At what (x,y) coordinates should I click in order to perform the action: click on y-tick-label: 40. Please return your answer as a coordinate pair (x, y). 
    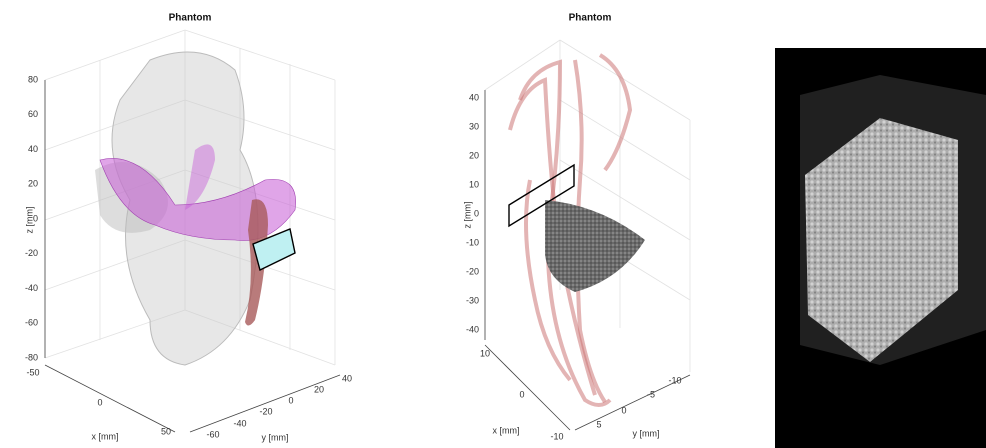
    Looking at the image, I should click on (347, 378).